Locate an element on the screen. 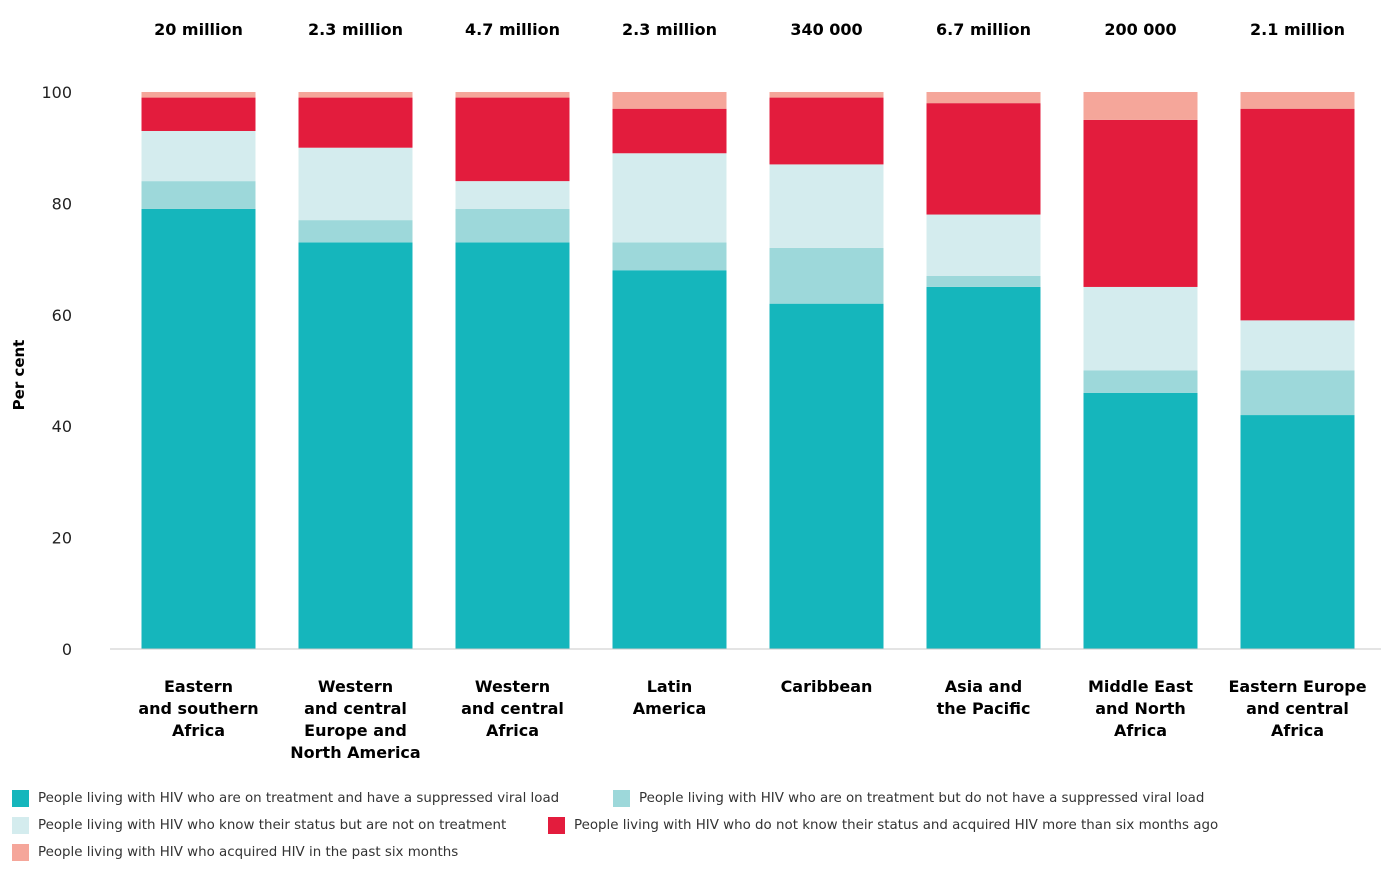 This screenshot has width=1381, height=871. total-label: 4.7 million is located at coordinates (512, 29).